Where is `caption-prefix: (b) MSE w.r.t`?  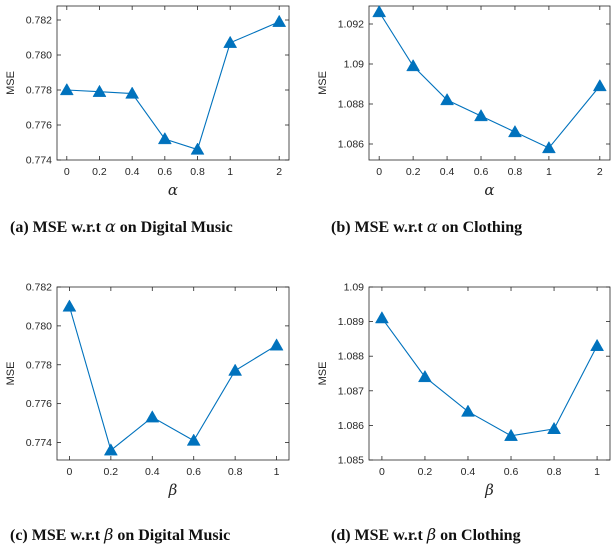
caption-prefix: (b) MSE w.r.t is located at coordinates (379, 227).